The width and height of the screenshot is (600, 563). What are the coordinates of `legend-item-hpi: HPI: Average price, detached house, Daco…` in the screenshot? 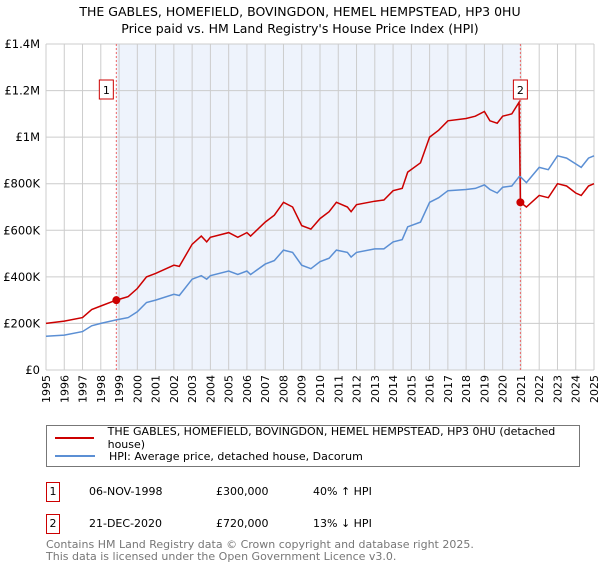 It's located at (209, 456).